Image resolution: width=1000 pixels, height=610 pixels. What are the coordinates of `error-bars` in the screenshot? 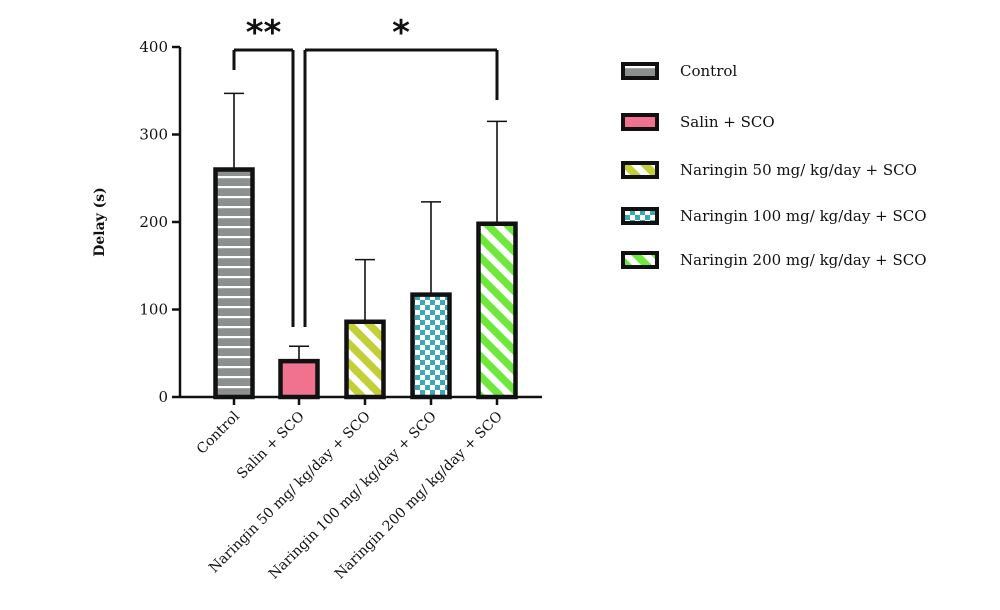 It's located at (365, 227).